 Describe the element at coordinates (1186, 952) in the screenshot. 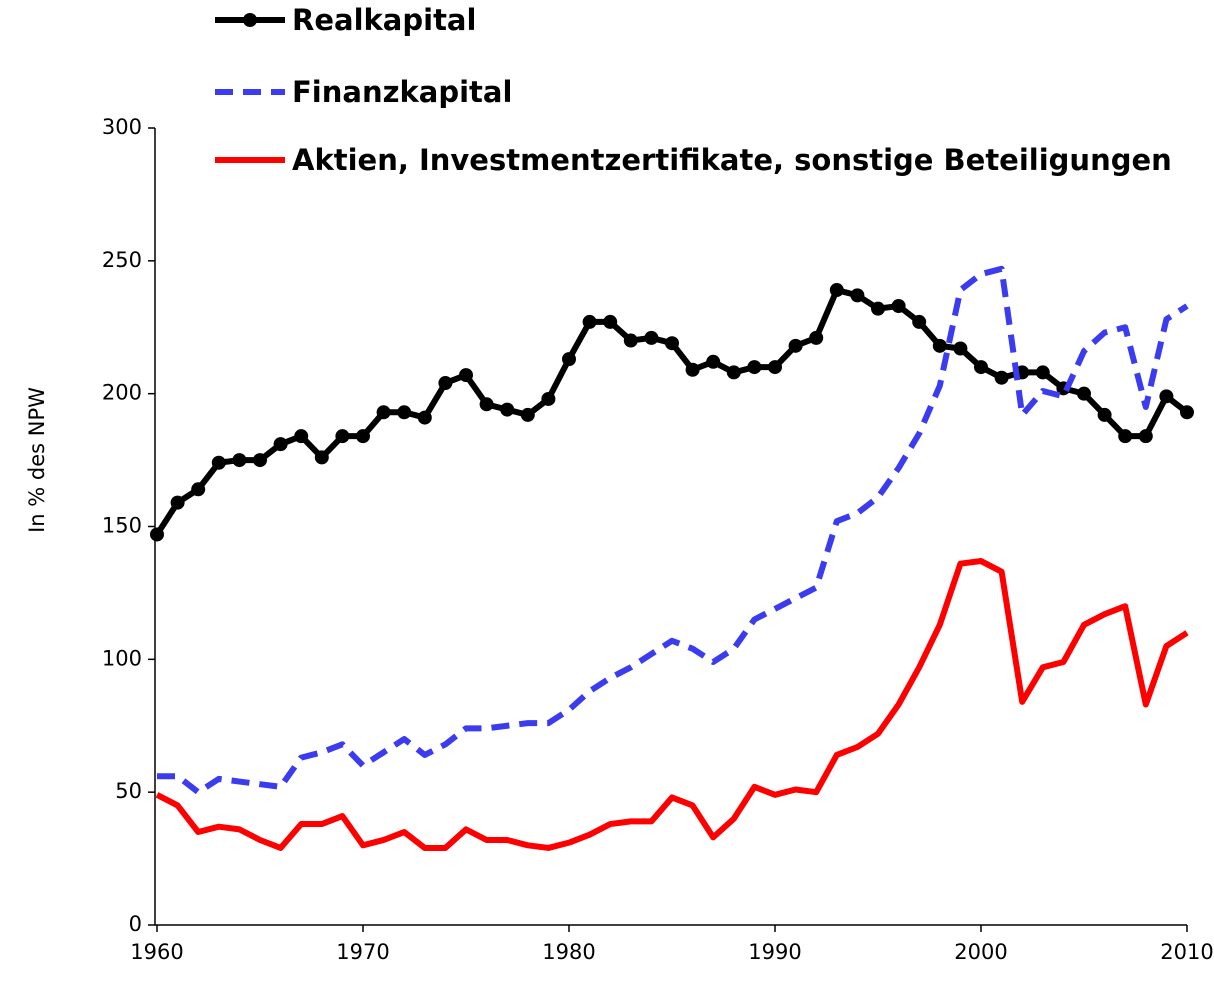

I see `x-tick-label: 2010` at that location.